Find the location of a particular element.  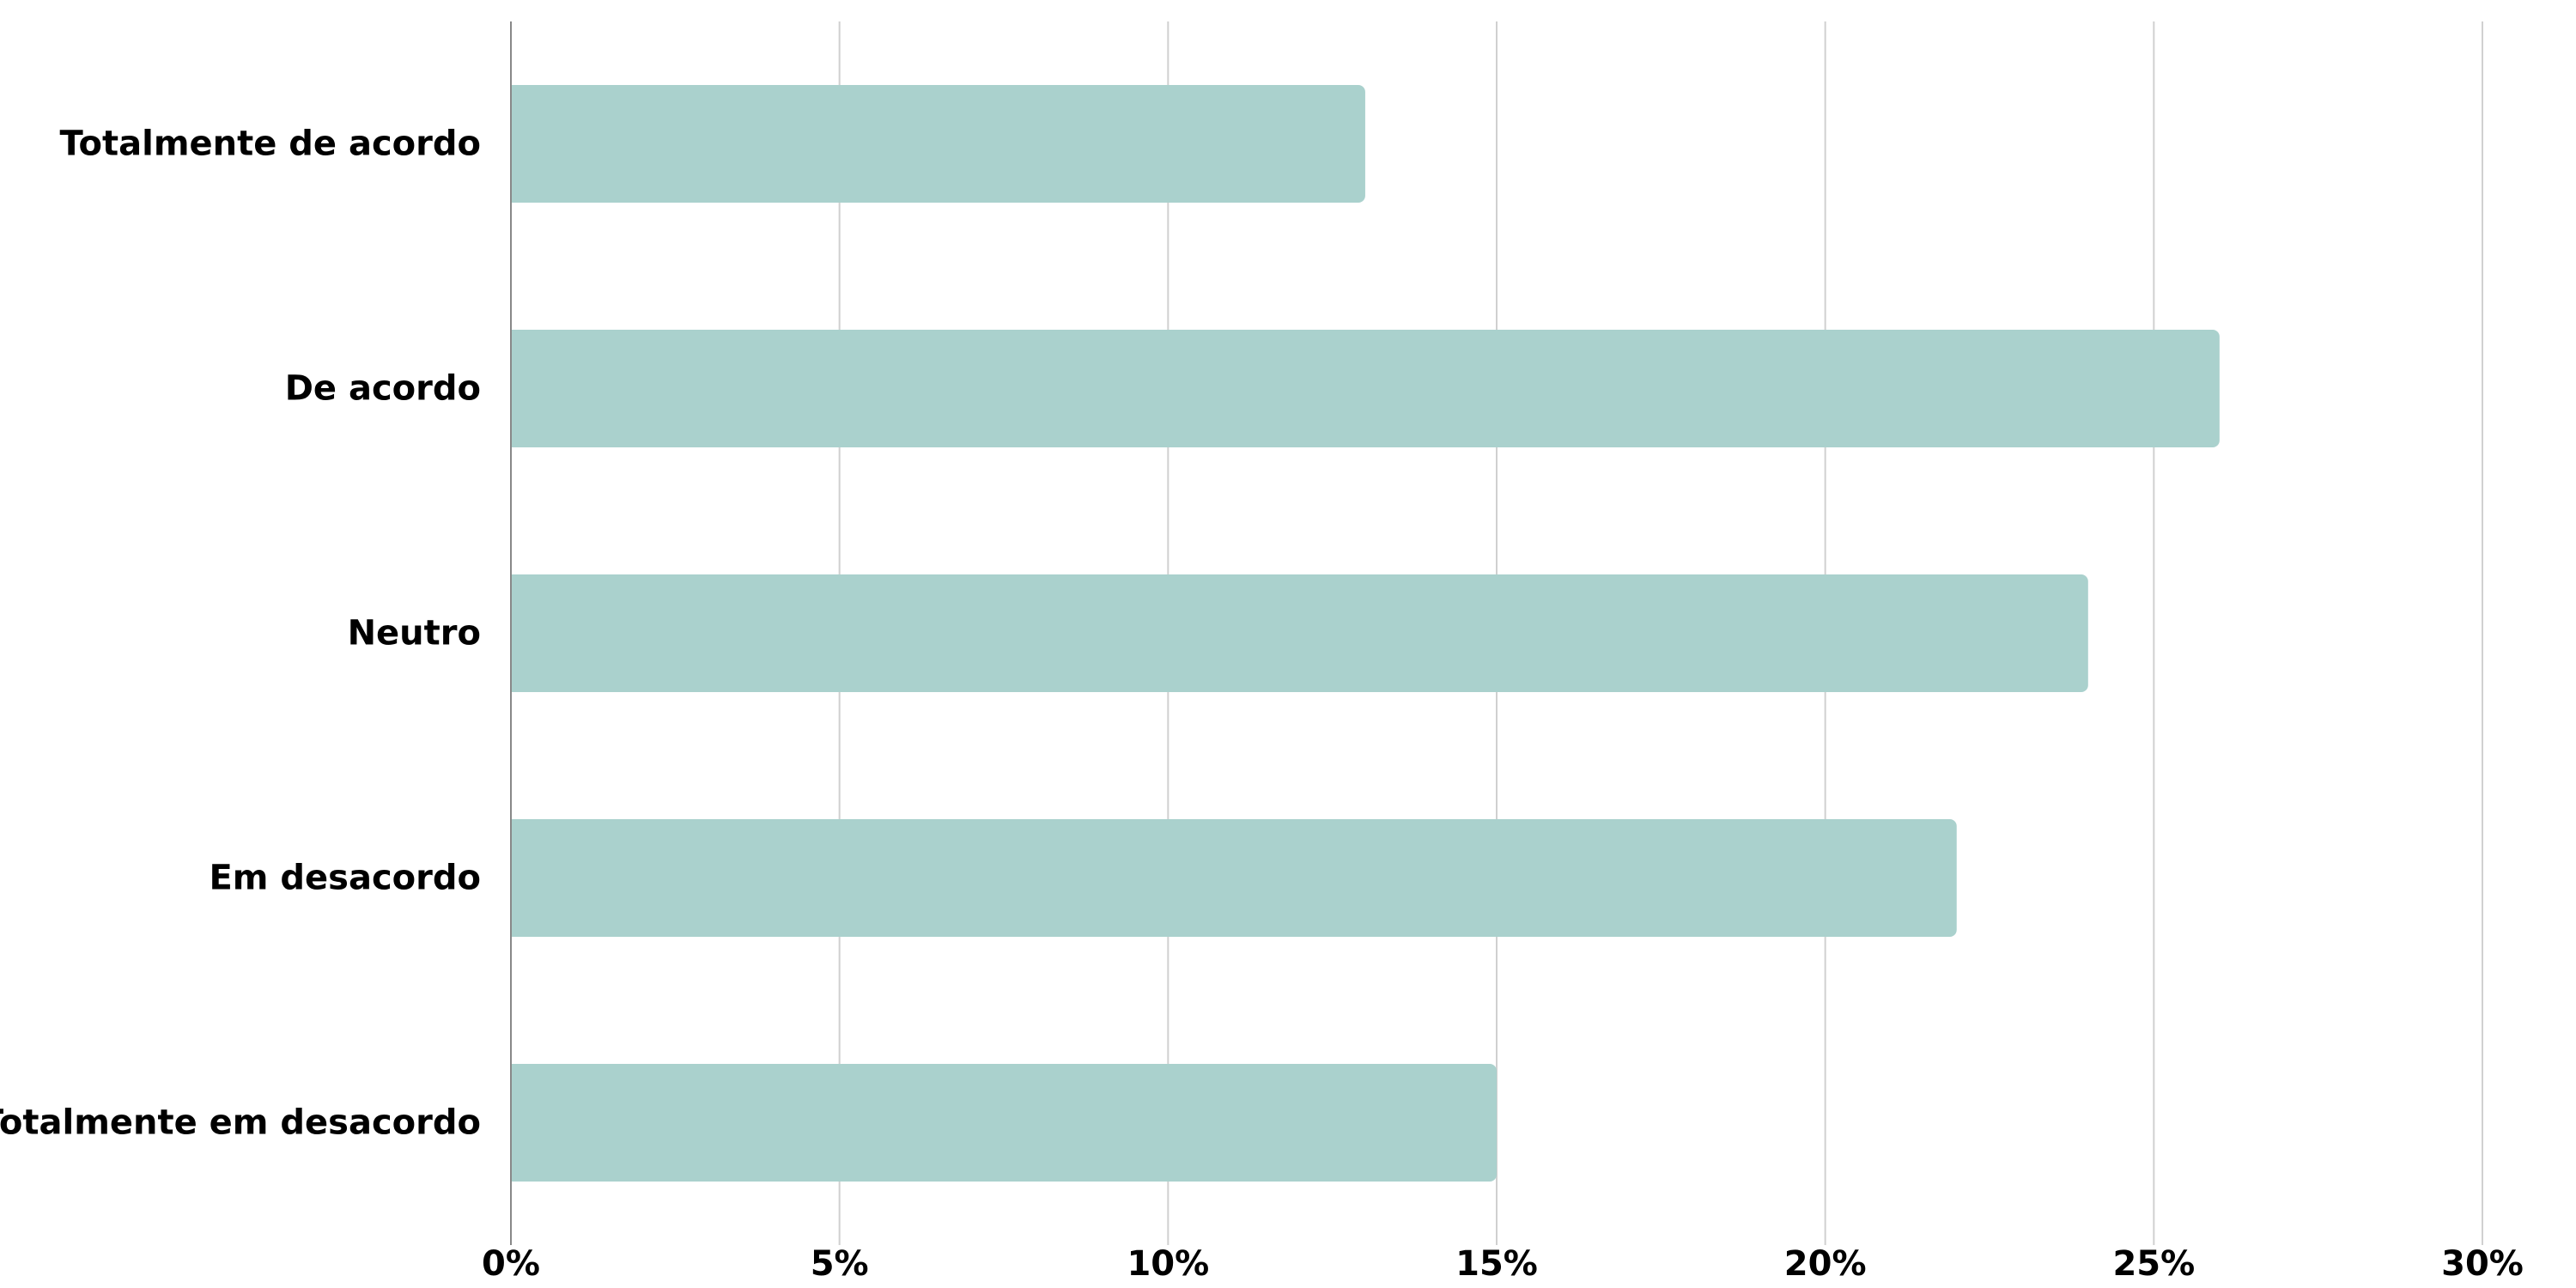

x-tick-label-2: 10% is located at coordinates (1168, 1264).